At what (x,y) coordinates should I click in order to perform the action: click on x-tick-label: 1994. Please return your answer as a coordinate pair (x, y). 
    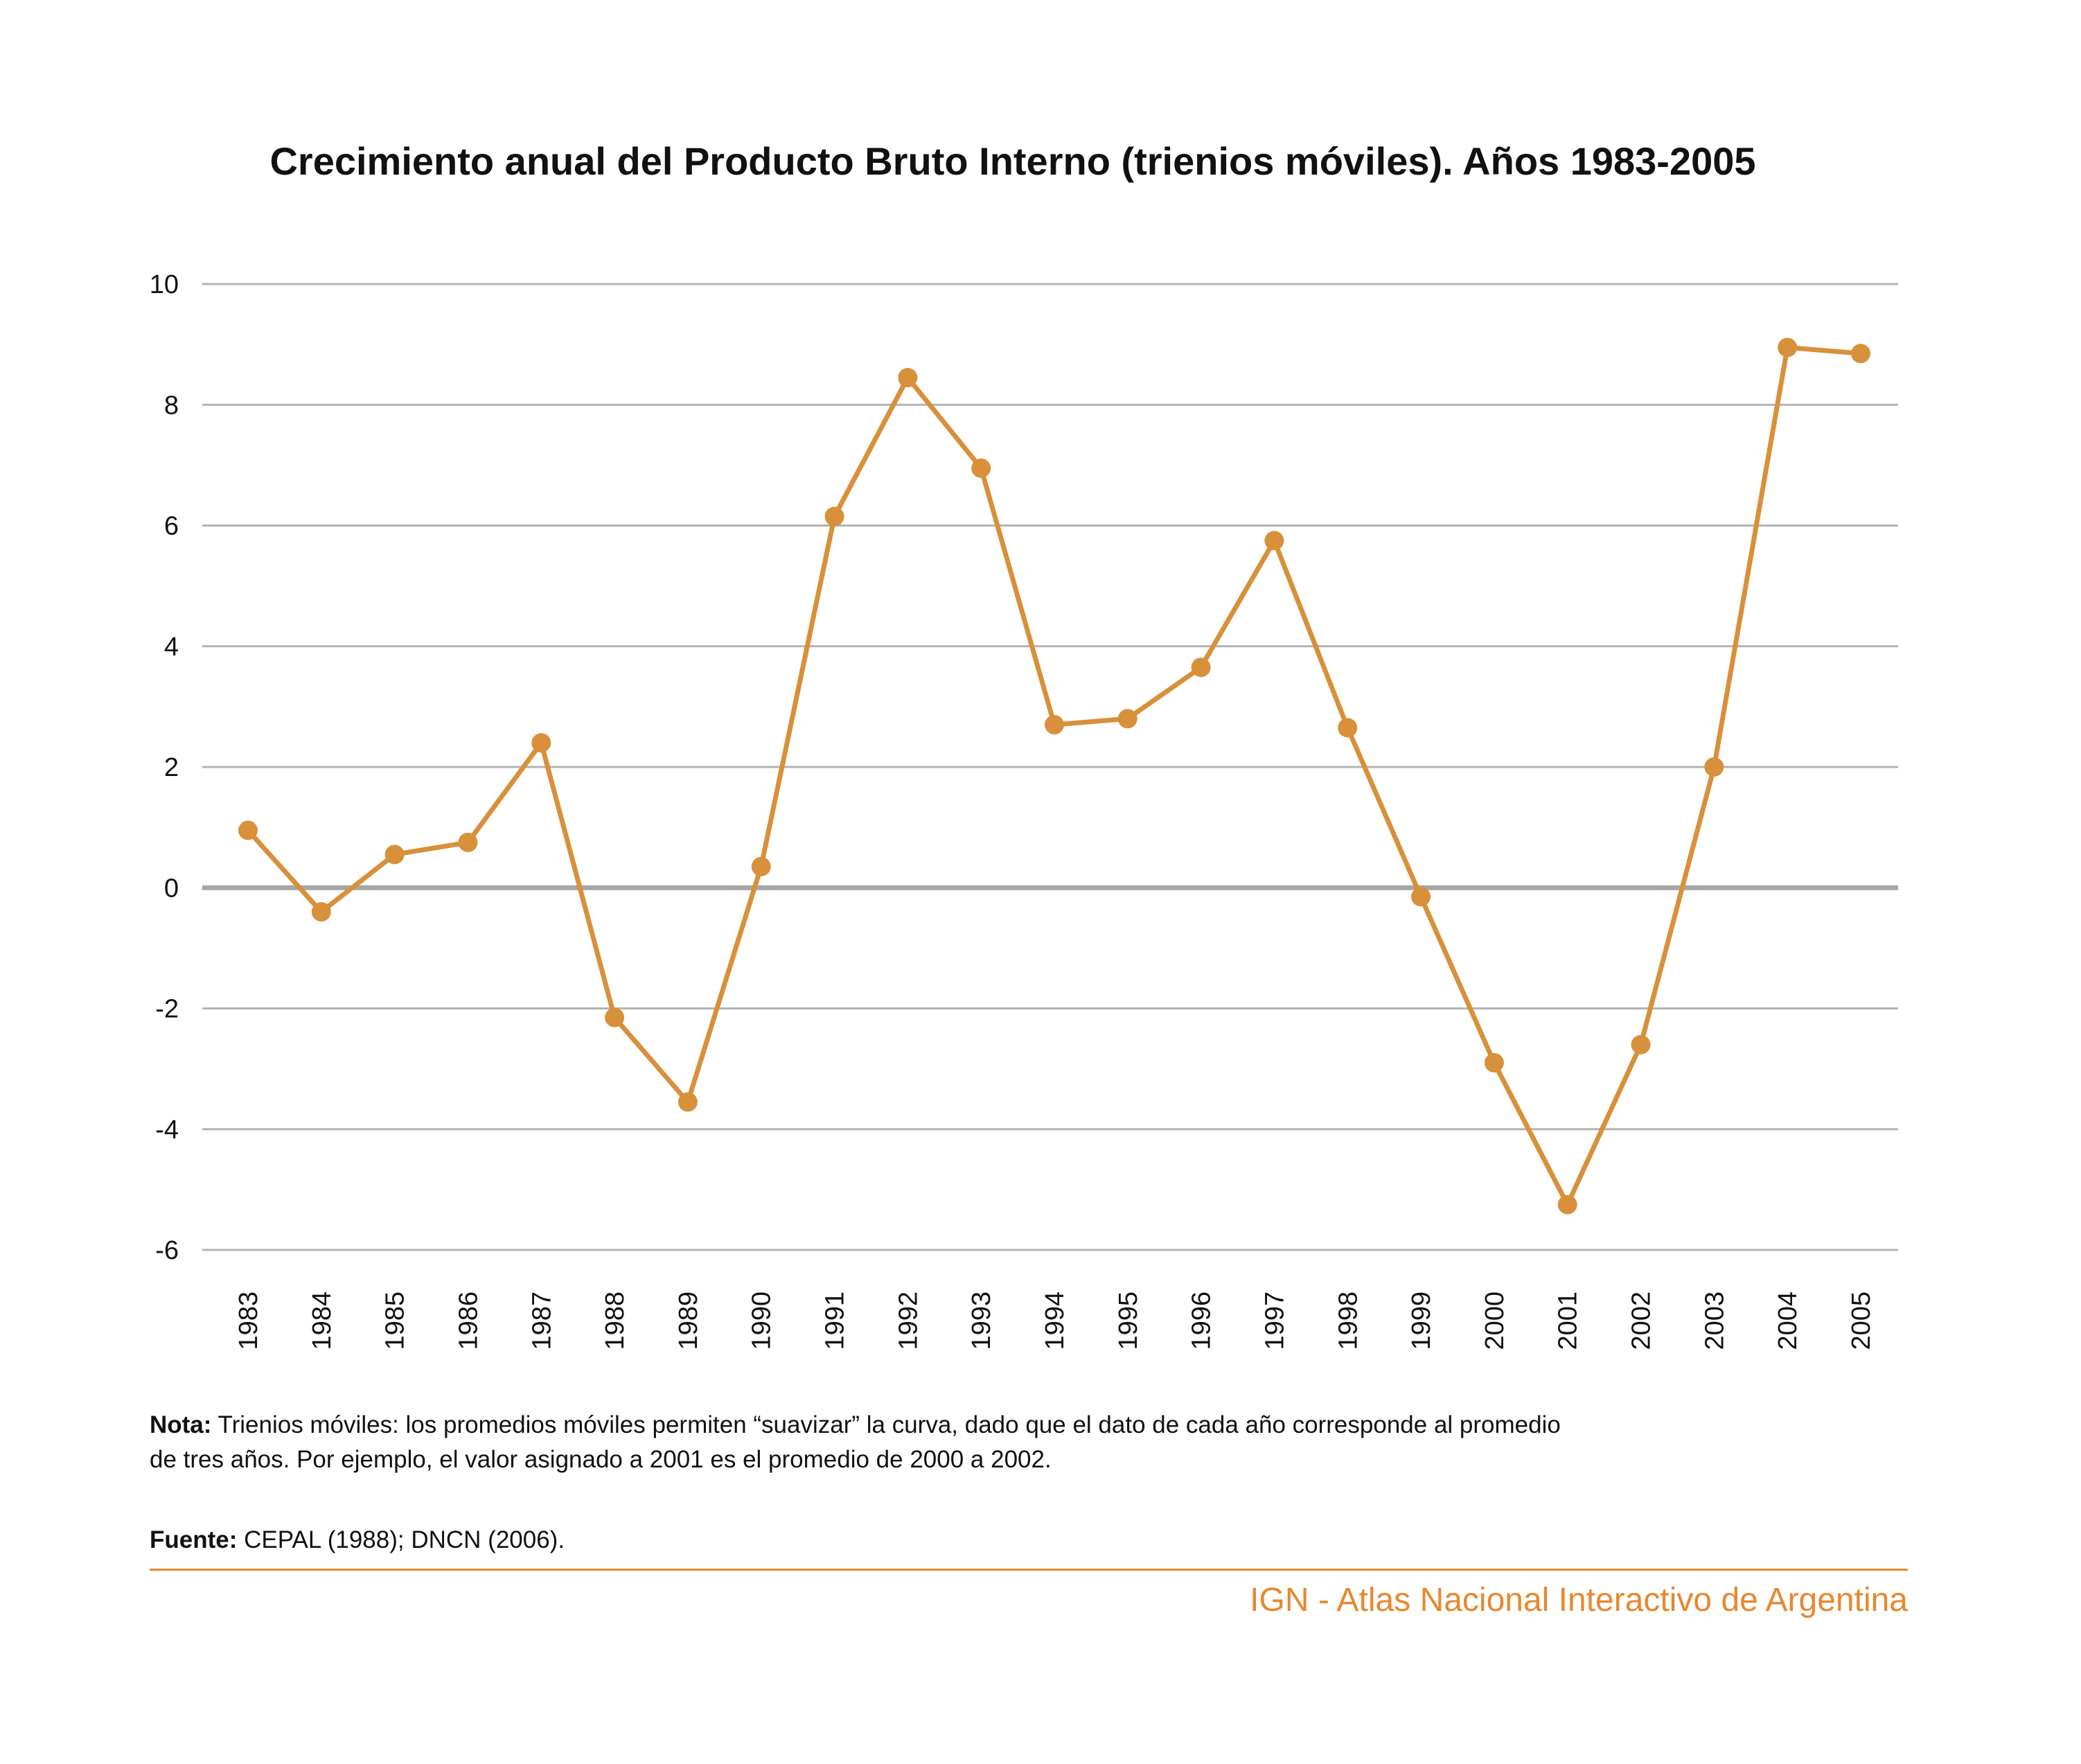
    Looking at the image, I should click on (1055, 1320).